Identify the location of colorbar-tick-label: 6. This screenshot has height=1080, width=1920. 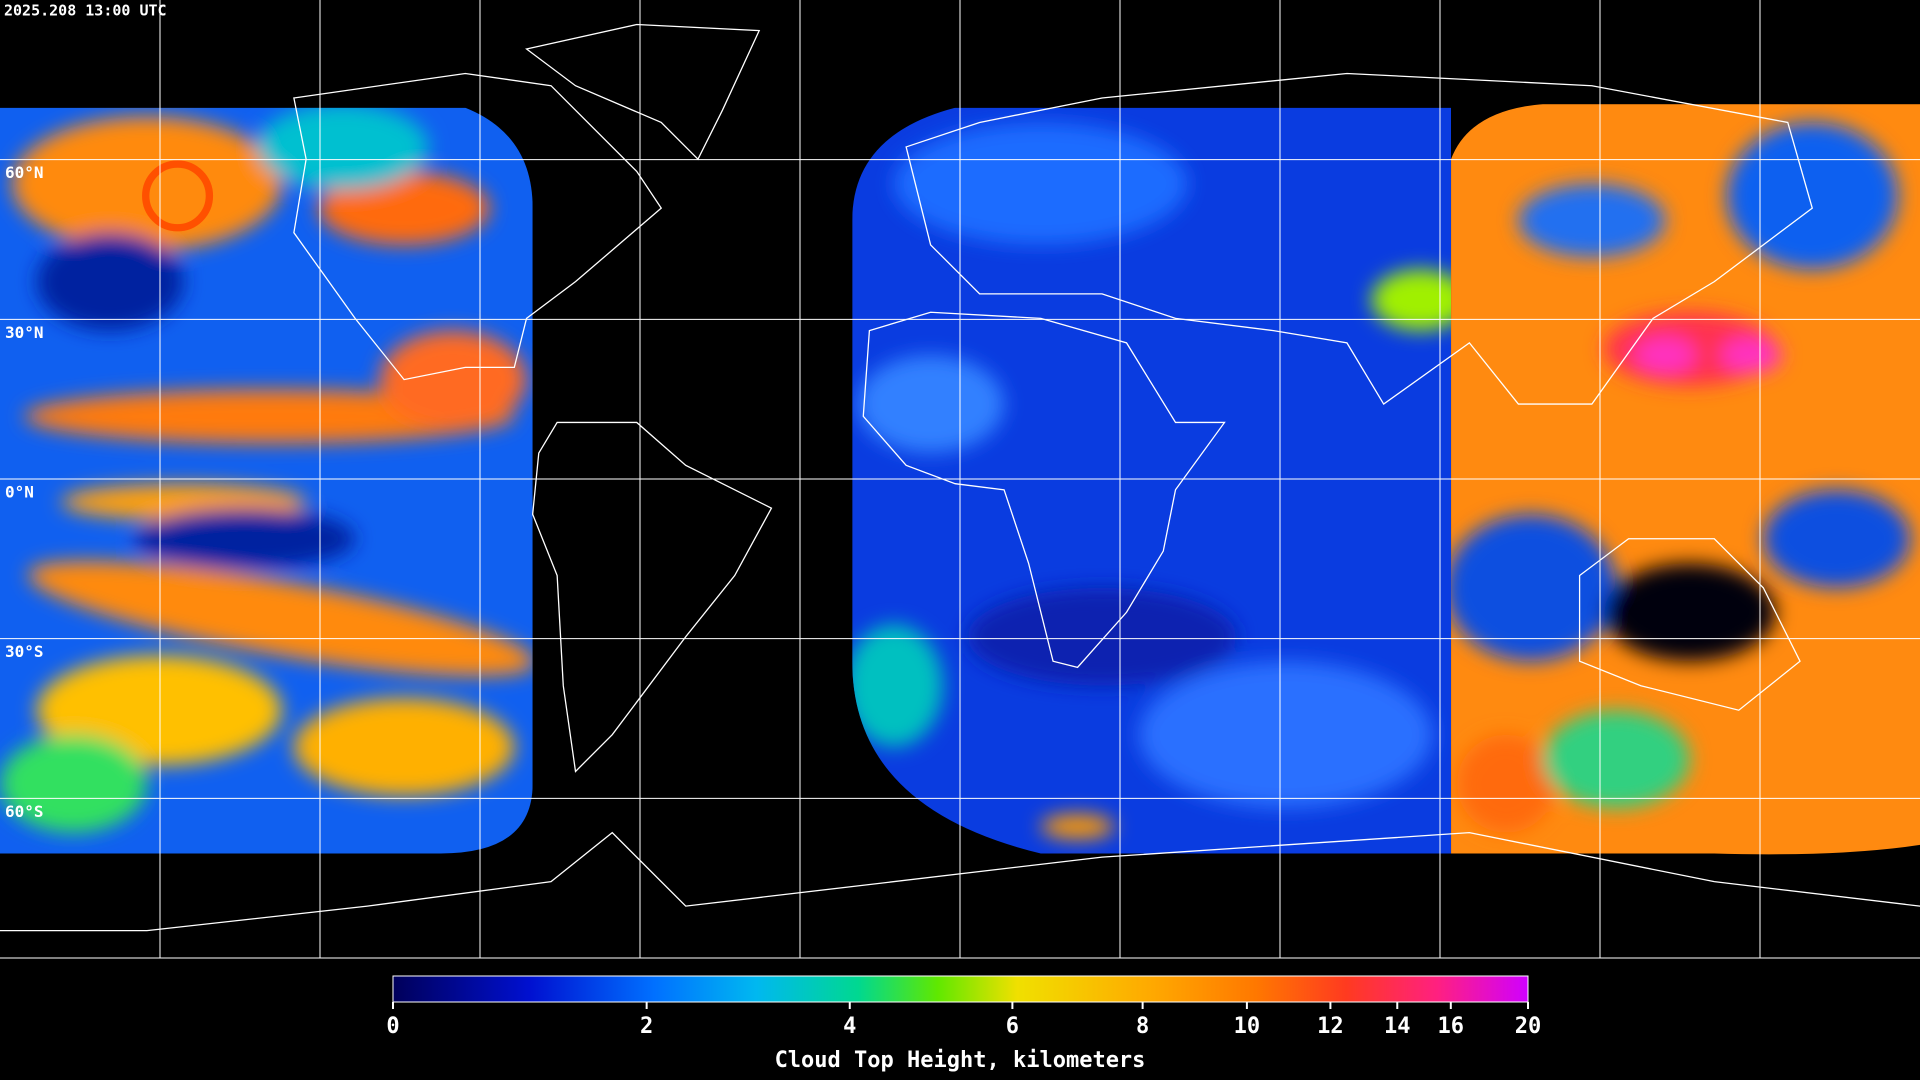
(1012, 1026).